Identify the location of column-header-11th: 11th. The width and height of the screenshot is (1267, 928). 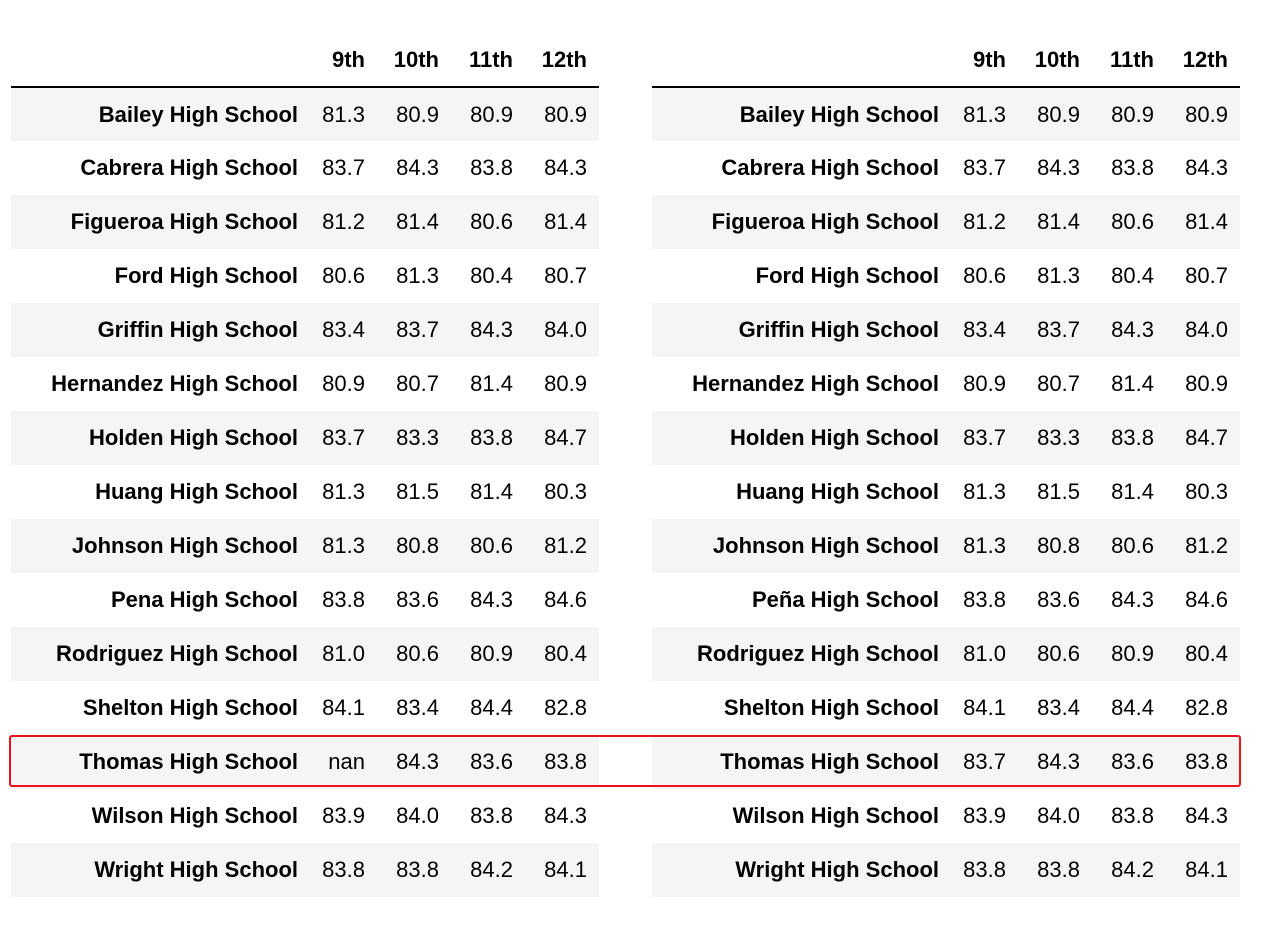
(1129, 61).